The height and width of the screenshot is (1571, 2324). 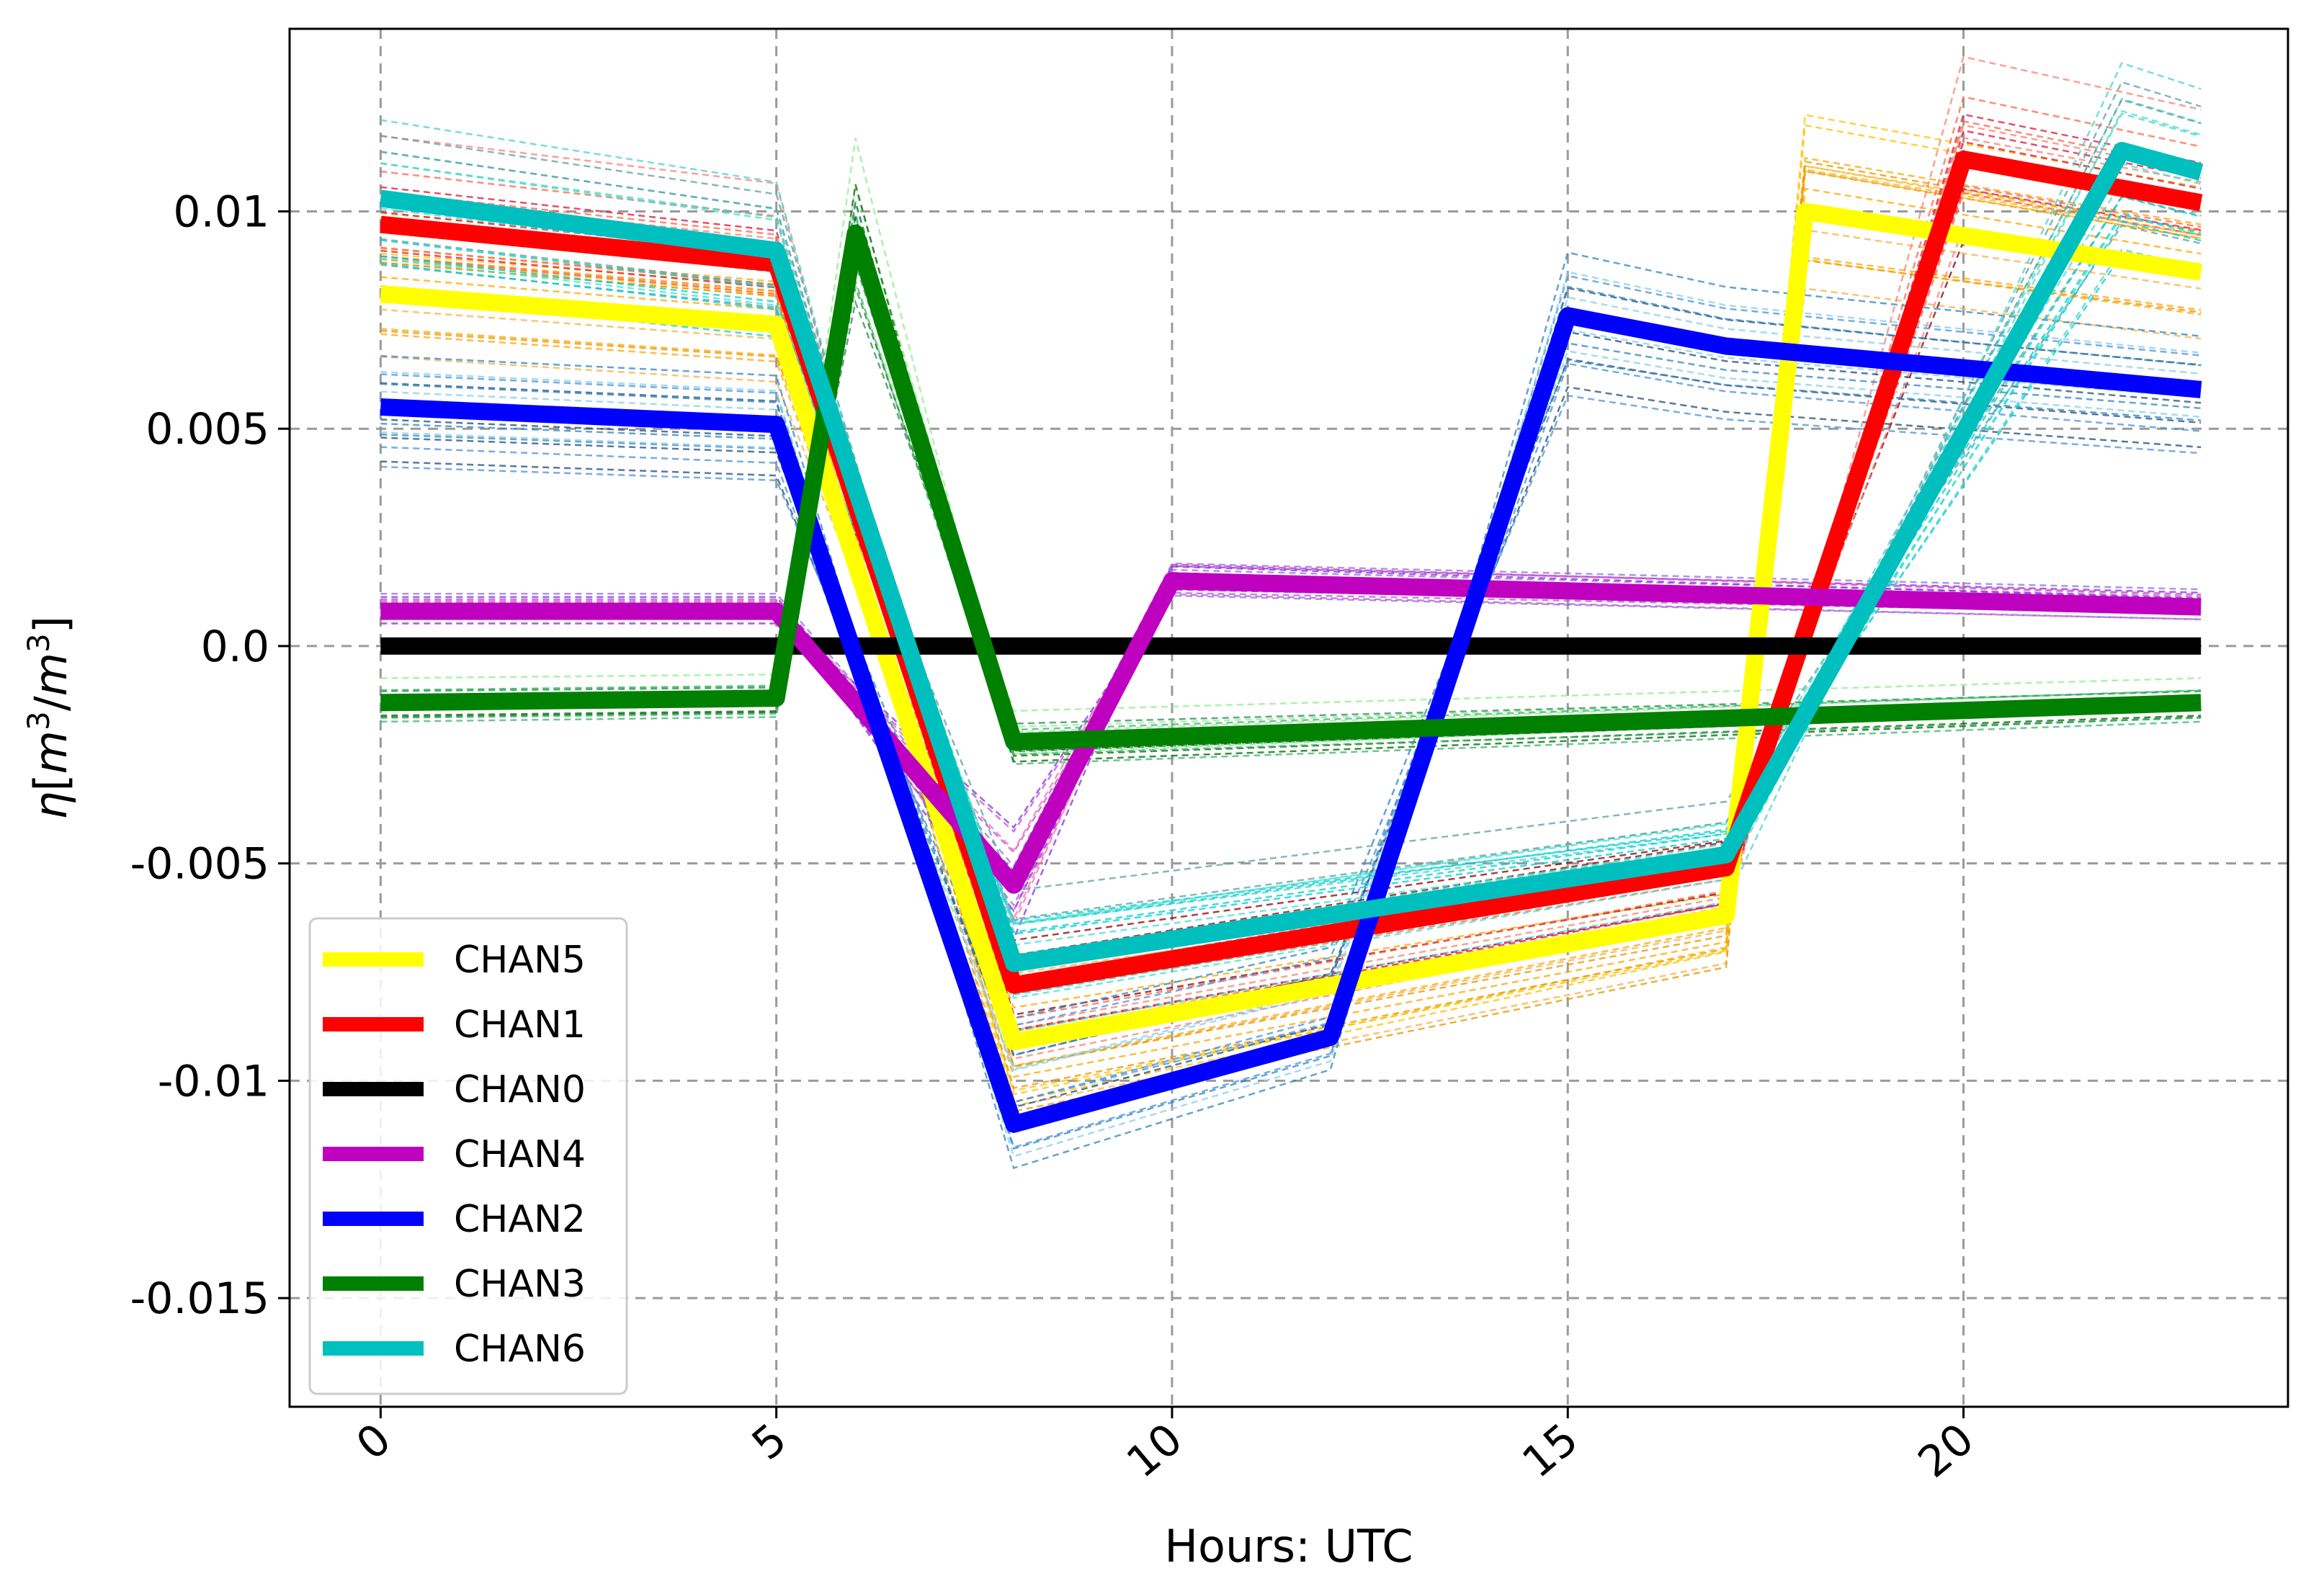 I want to click on y-axis-exp: 3, so click(x=38, y=720).